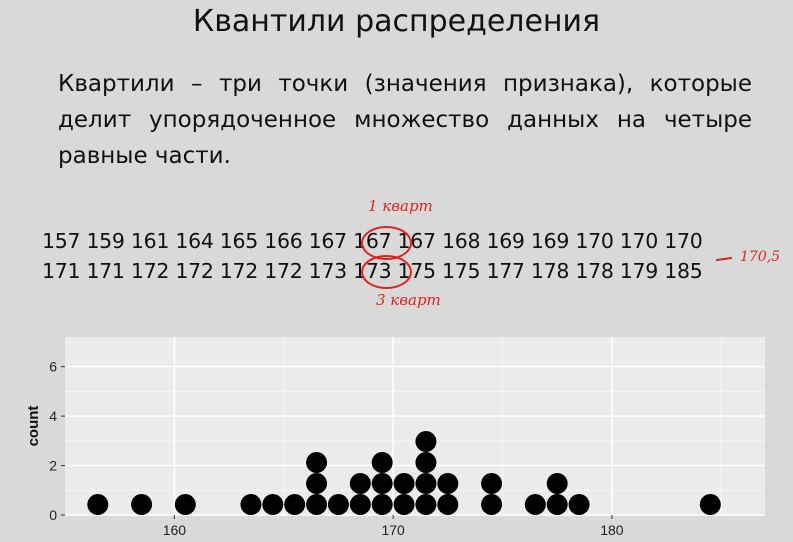  What do you see at coordinates (408, 300) in the screenshot?
I see `q3-handwritten-note: 3 кварт` at bounding box center [408, 300].